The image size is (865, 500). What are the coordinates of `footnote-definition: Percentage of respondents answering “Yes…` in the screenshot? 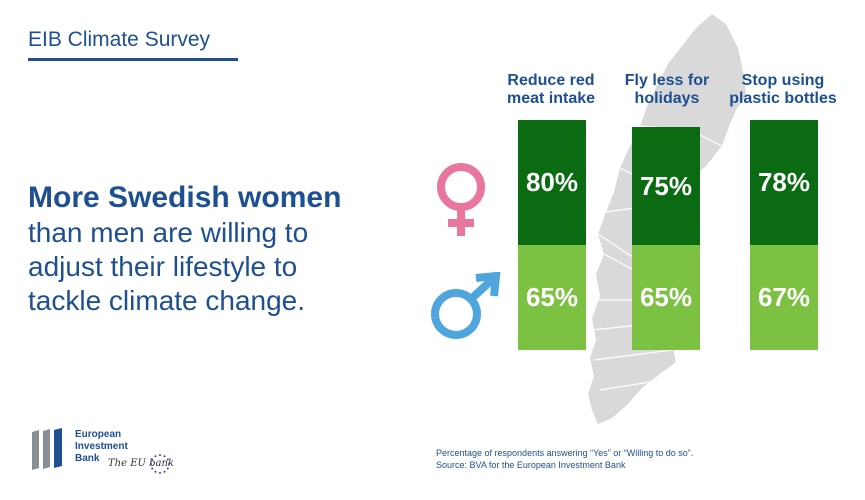 It's located at (565, 453).